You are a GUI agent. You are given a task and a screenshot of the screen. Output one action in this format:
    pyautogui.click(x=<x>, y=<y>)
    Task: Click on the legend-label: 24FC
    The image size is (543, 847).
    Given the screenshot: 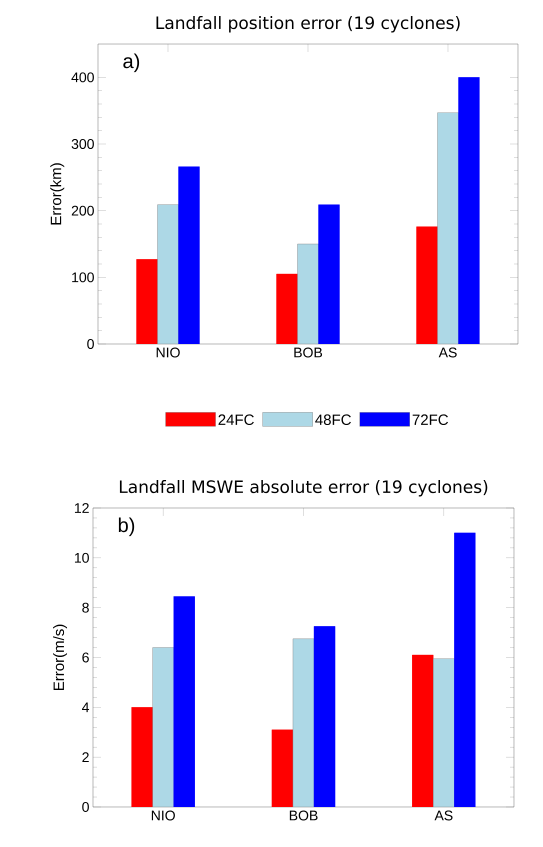 What is the action you would take?
    pyautogui.click(x=236, y=420)
    